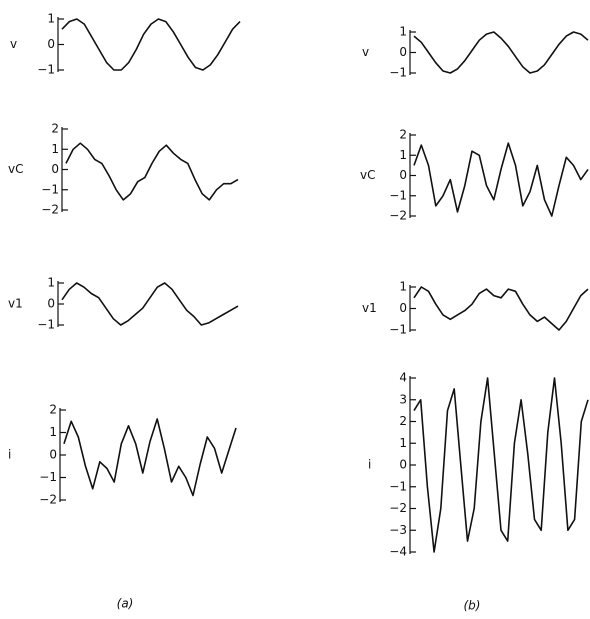  I want to click on y-tick-label: −3, so click(398, 530).